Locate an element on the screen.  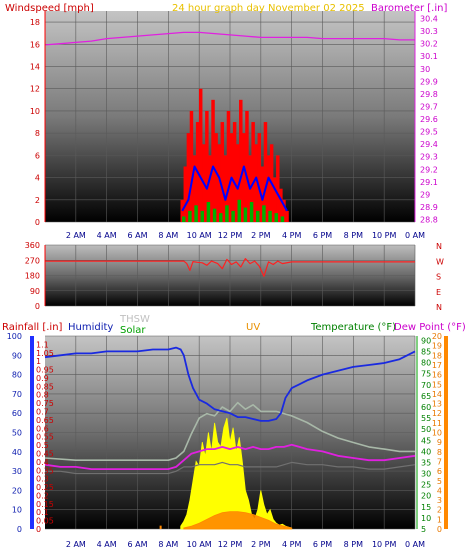
solar-tick-label: 18 is located at coordinates (437, 355).